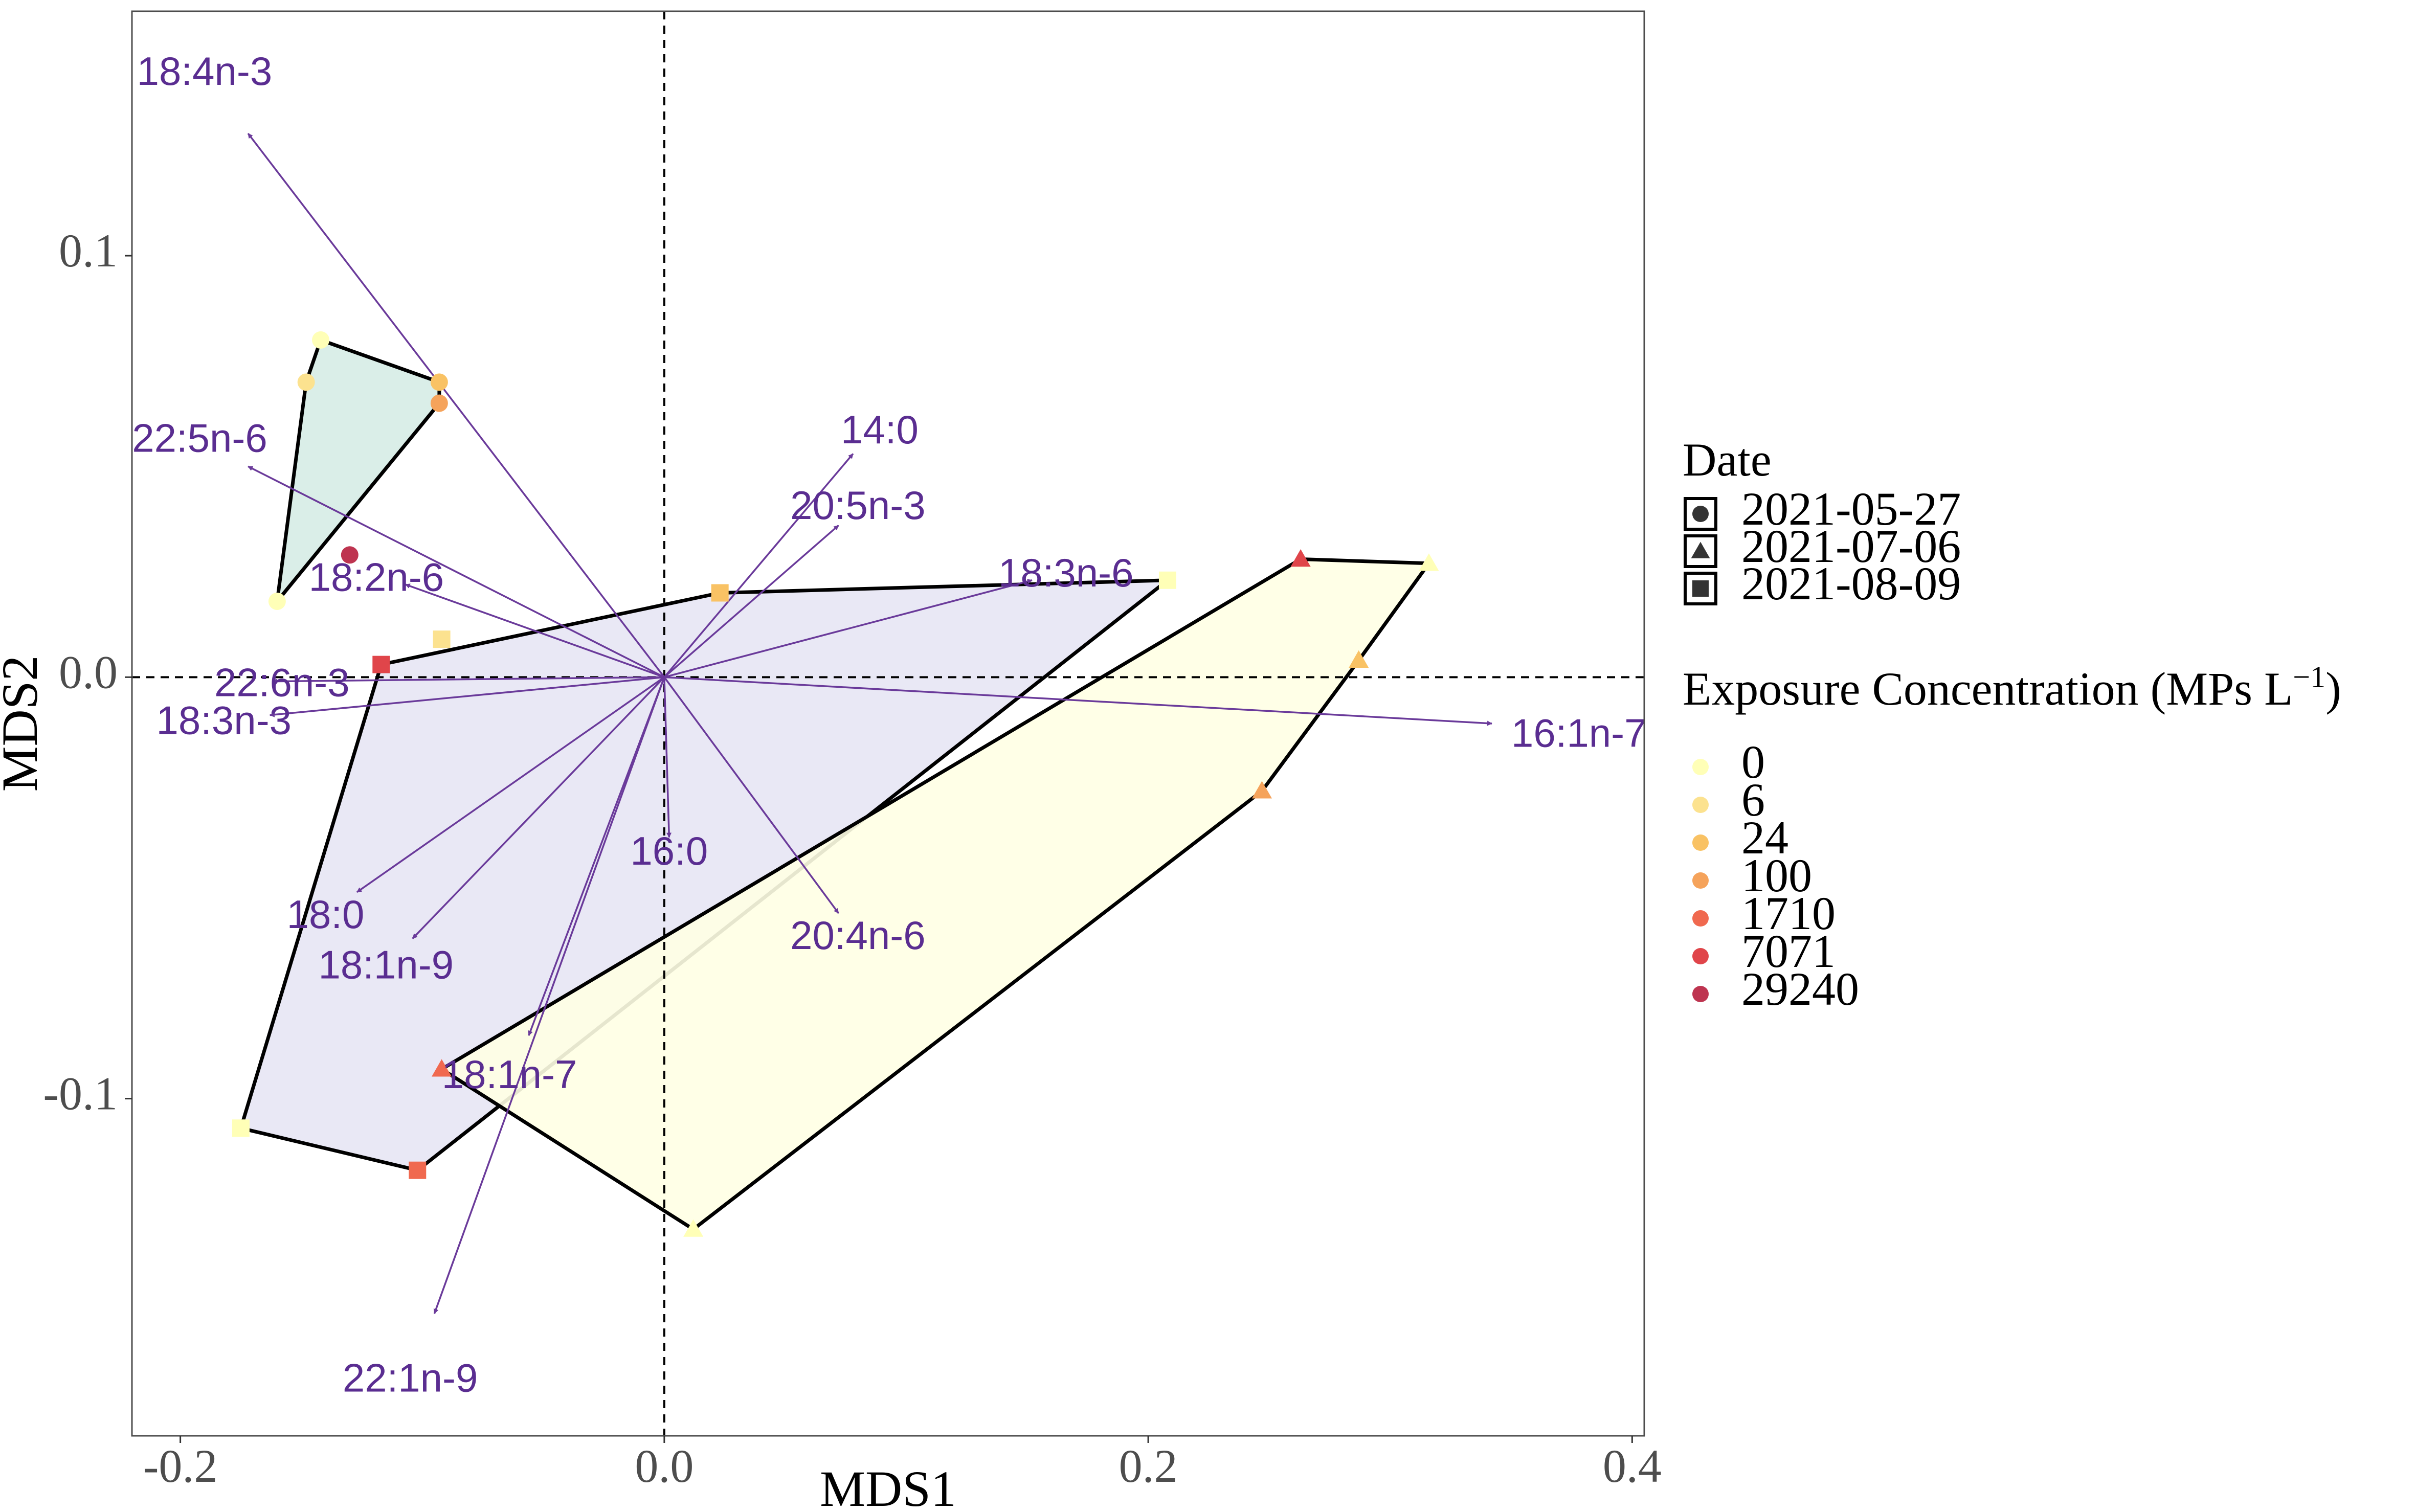 Image resolution: width=2416 pixels, height=1512 pixels. What do you see at coordinates (24, 724) in the screenshot?
I see `y-axis-title: MDS2` at bounding box center [24, 724].